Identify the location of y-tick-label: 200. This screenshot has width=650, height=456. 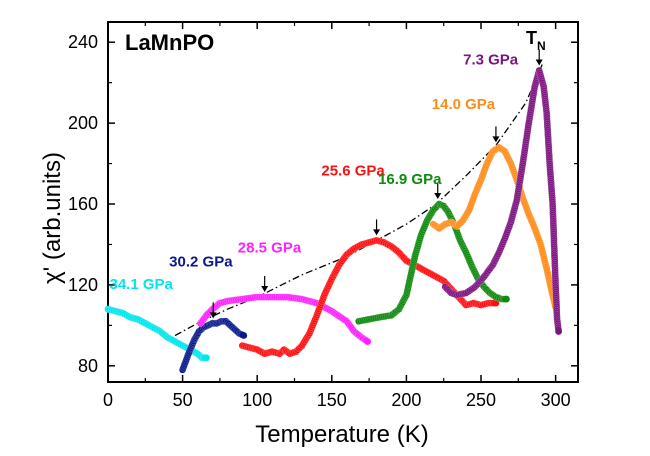
(83, 123).